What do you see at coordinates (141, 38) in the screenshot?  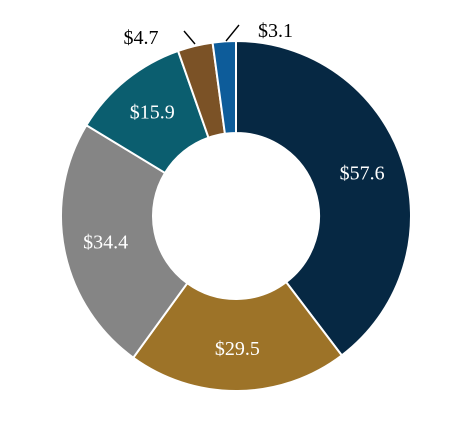 I see `slice-value-label: $4.7` at bounding box center [141, 38].